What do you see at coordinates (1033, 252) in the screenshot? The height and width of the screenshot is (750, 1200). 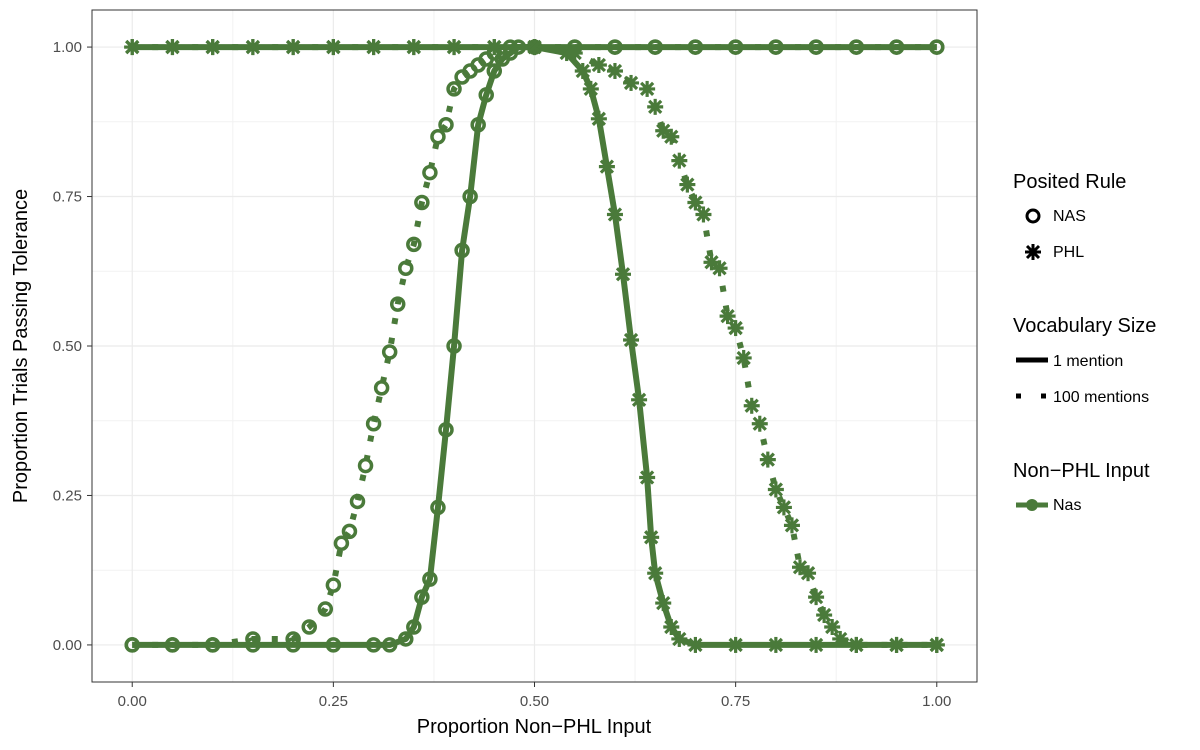 I see `legend-phl-asterisk-icon` at bounding box center [1033, 252].